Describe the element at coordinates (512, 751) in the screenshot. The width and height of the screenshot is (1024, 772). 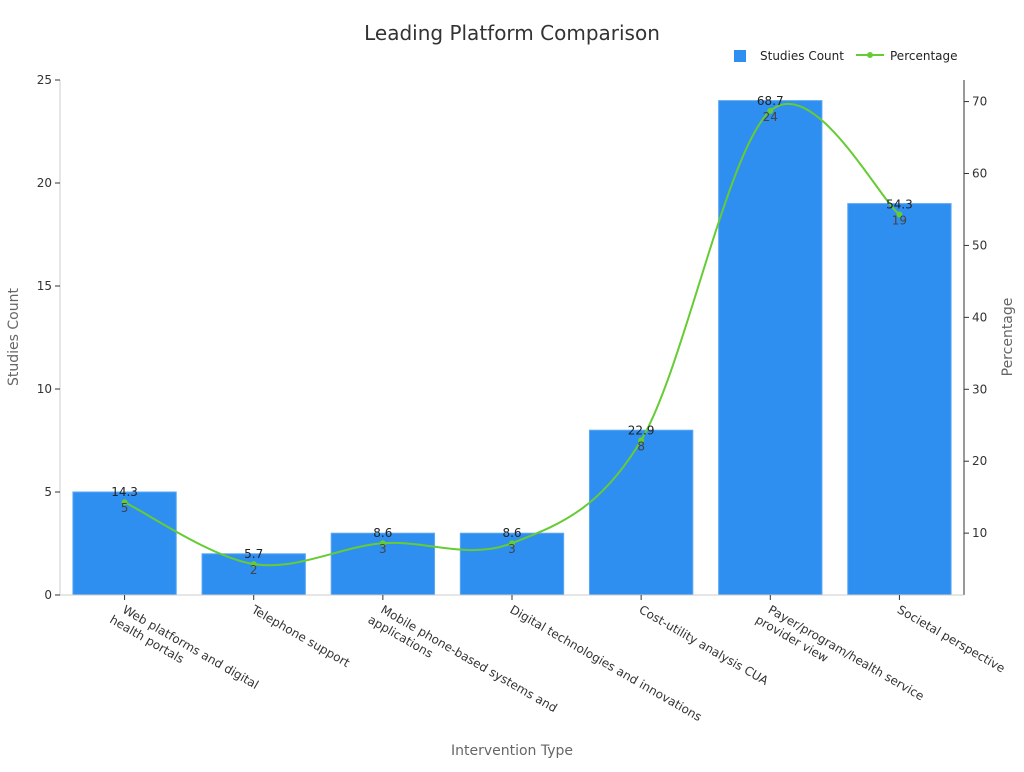
I see `x-axis-title: Intervention Type` at that location.